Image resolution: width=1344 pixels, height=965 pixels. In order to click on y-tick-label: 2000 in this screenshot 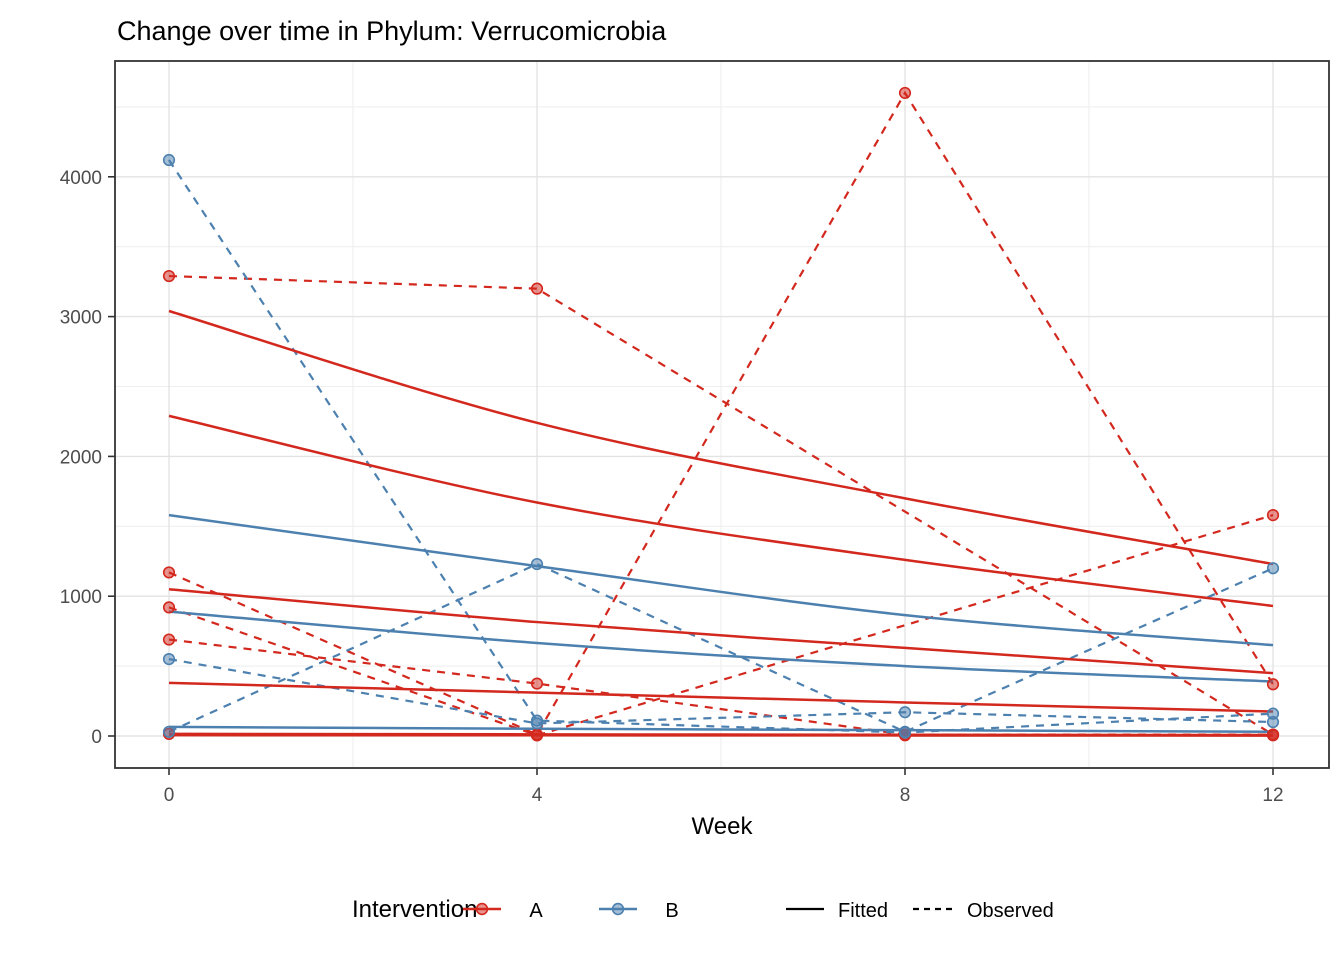, I will do `click(81, 457)`.